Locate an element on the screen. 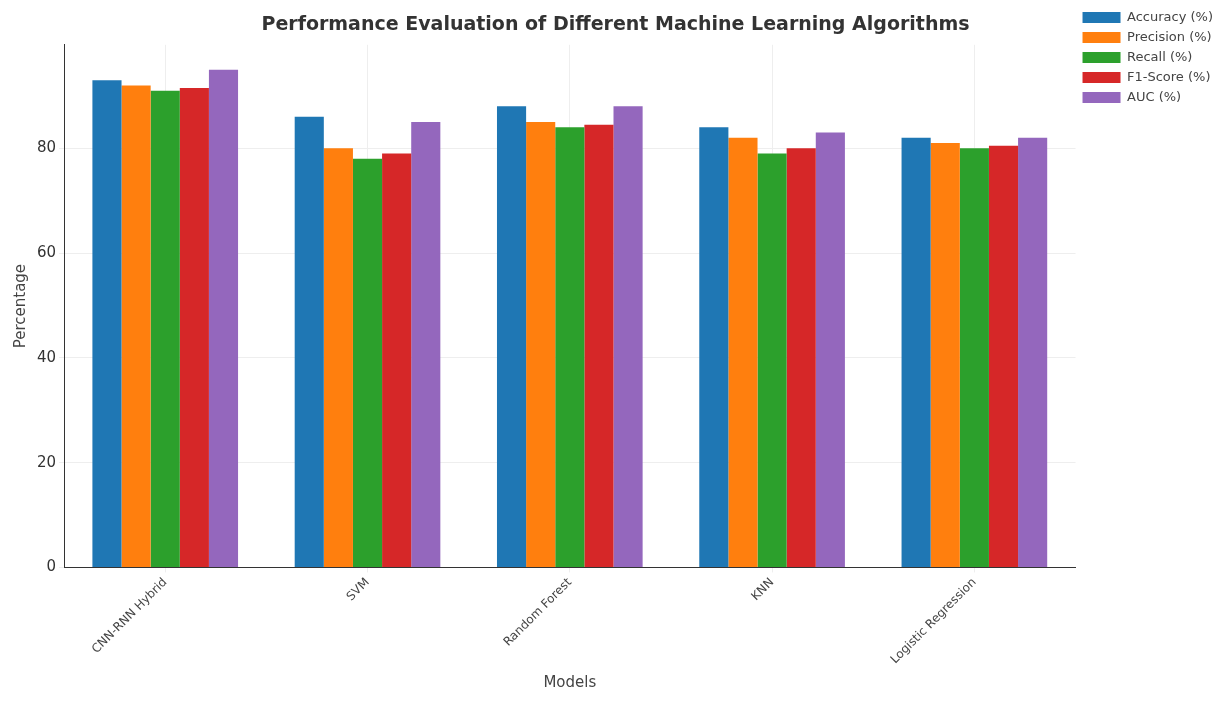 The width and height of the screenshot is (1225, 702). legend-label: F1-Score (%) is located at coordinates (1169, 76).